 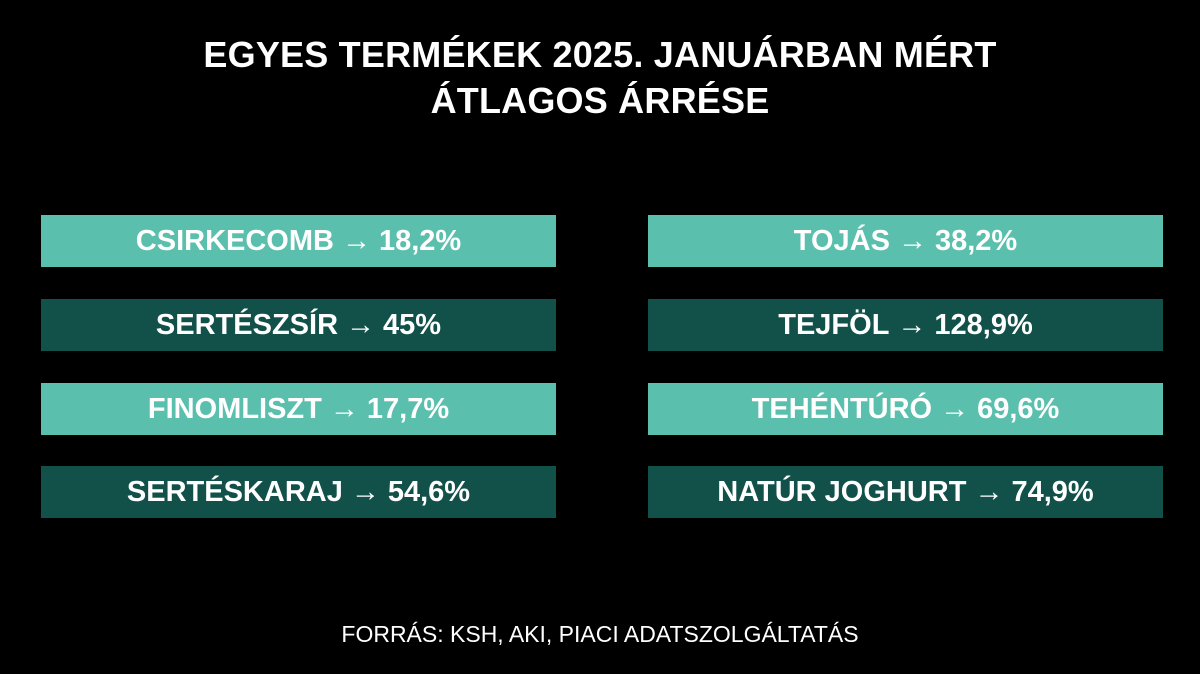 I want to click on margin-item-tojas: TOJÁS → 38,2%, so click(x=905, y=241).